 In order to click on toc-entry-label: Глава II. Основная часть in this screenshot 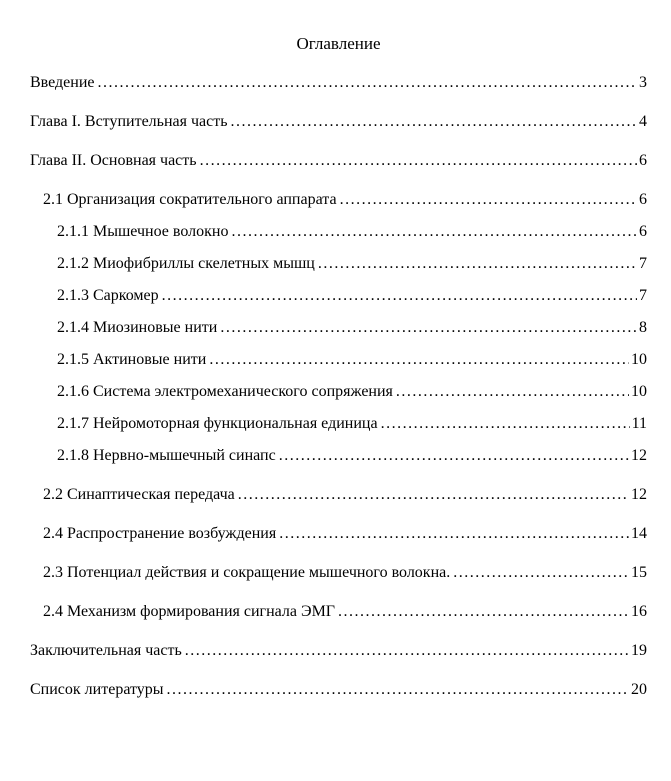, I will do `click(113, 160)`.